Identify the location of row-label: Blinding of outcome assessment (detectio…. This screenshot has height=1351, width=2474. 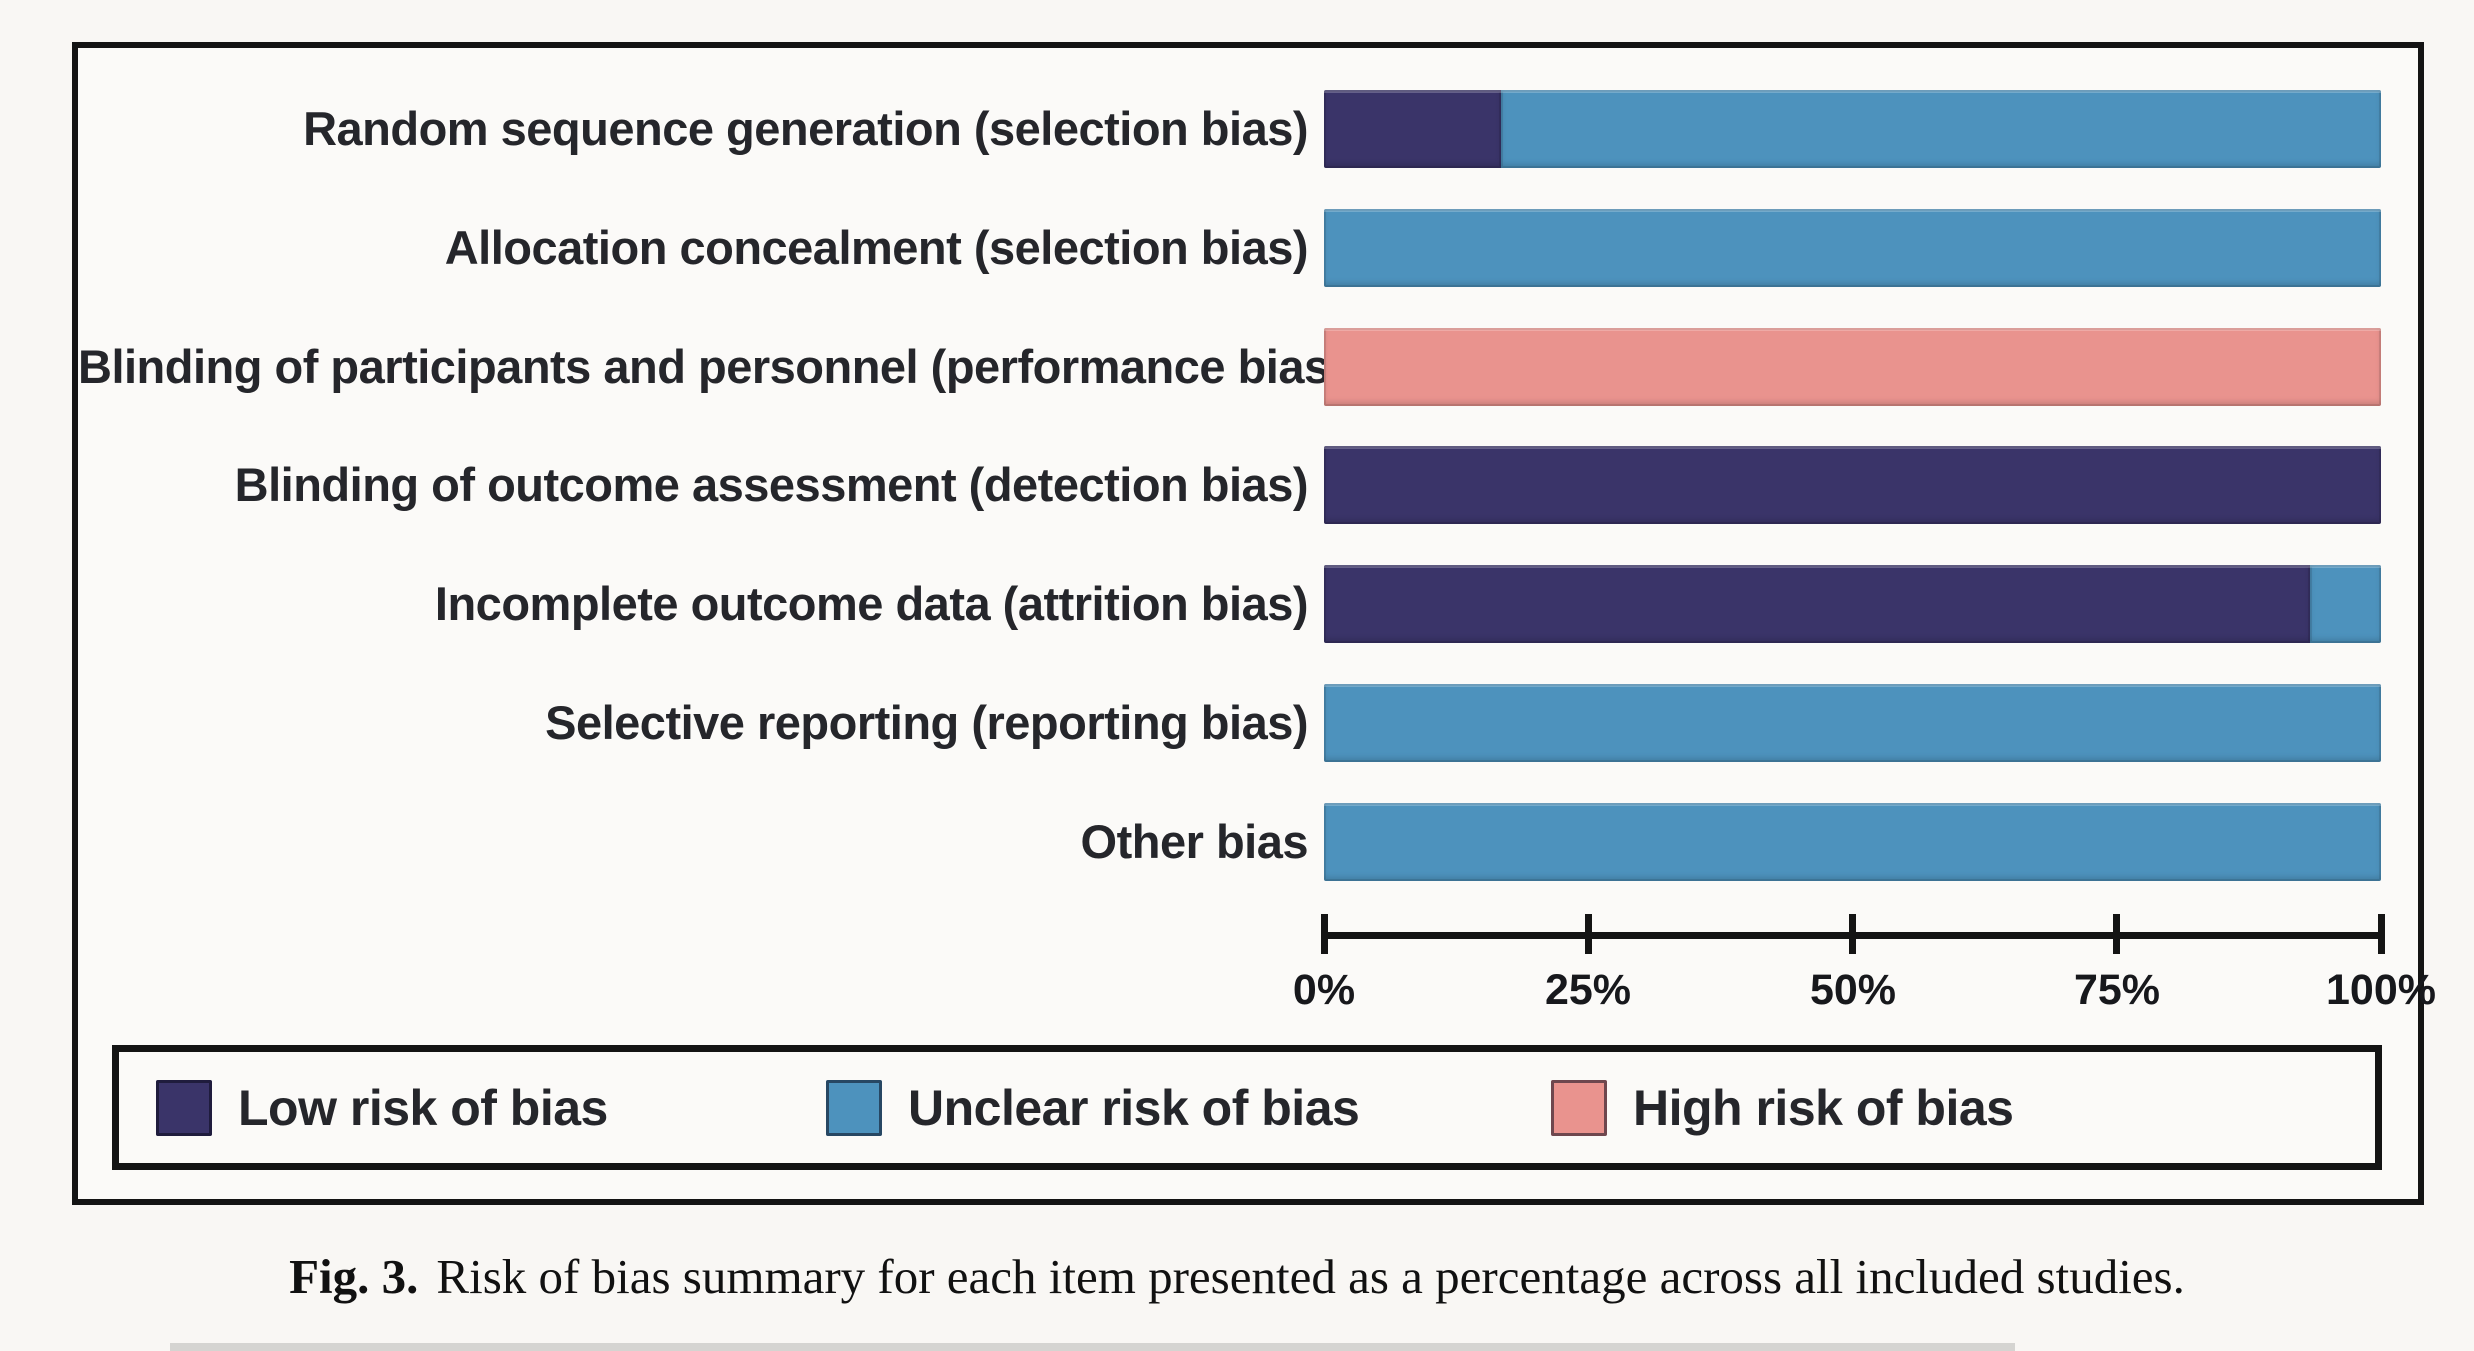
(771, 484).